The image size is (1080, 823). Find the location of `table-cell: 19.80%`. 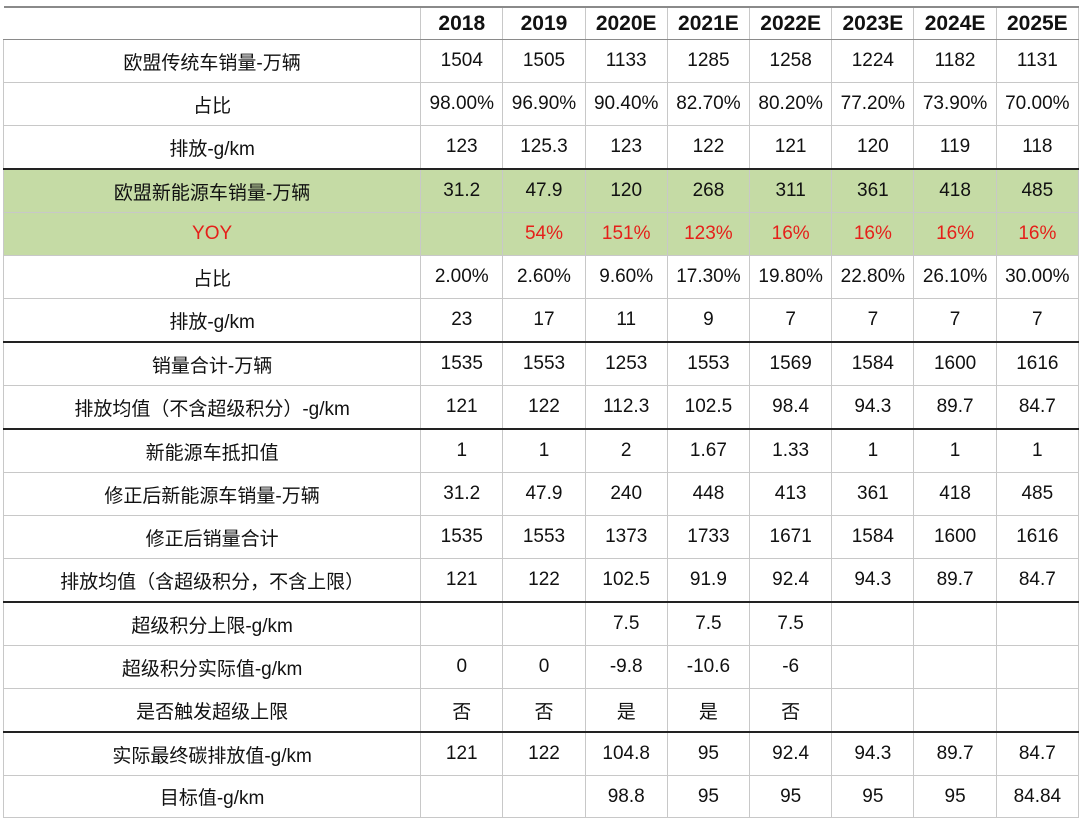

table-cell: 19.80% is located at coordinates (791, 277).